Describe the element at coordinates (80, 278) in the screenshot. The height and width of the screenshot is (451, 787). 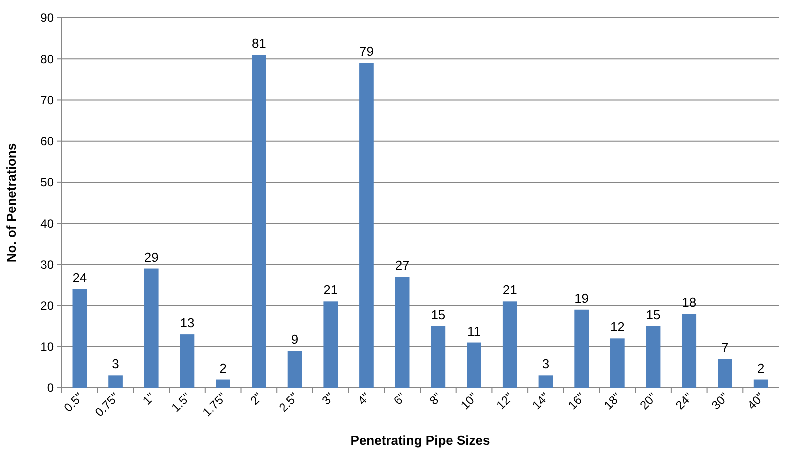
I see `data-label: 24` at that location.